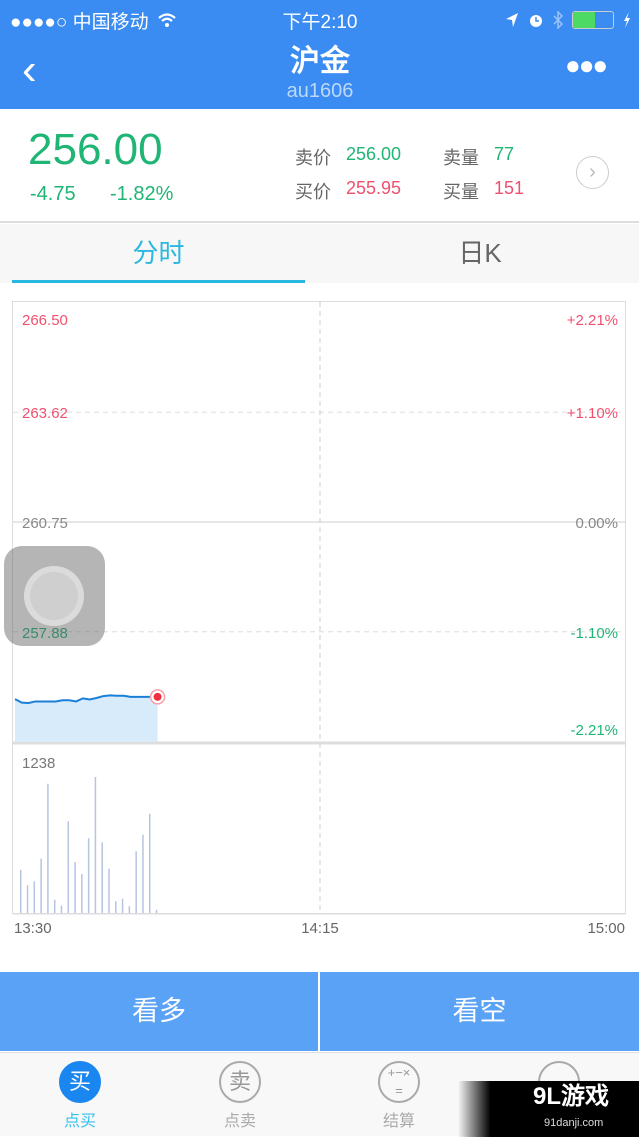 The width and height of the screenshot is (639, 1137). I want to click on clock: 下午2:10, so click(320, 22).